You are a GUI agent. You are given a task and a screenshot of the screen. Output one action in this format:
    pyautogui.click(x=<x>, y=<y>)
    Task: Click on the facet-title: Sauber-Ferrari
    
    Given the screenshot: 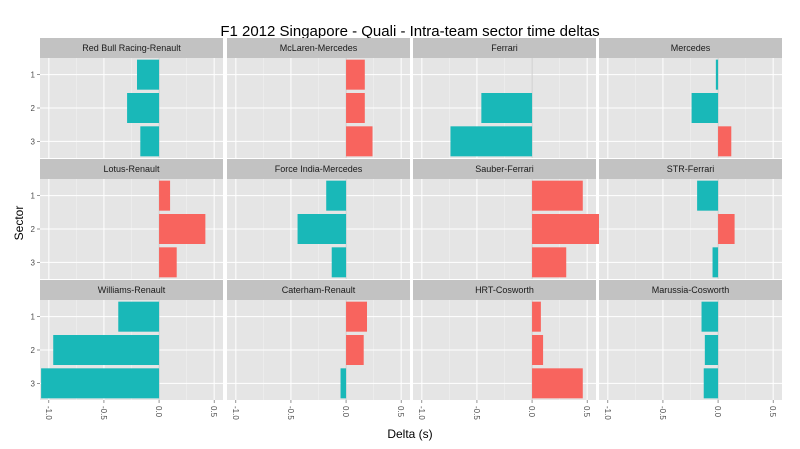 What is the action you would take?
    pyautogui.click(x=504, y=169)
    